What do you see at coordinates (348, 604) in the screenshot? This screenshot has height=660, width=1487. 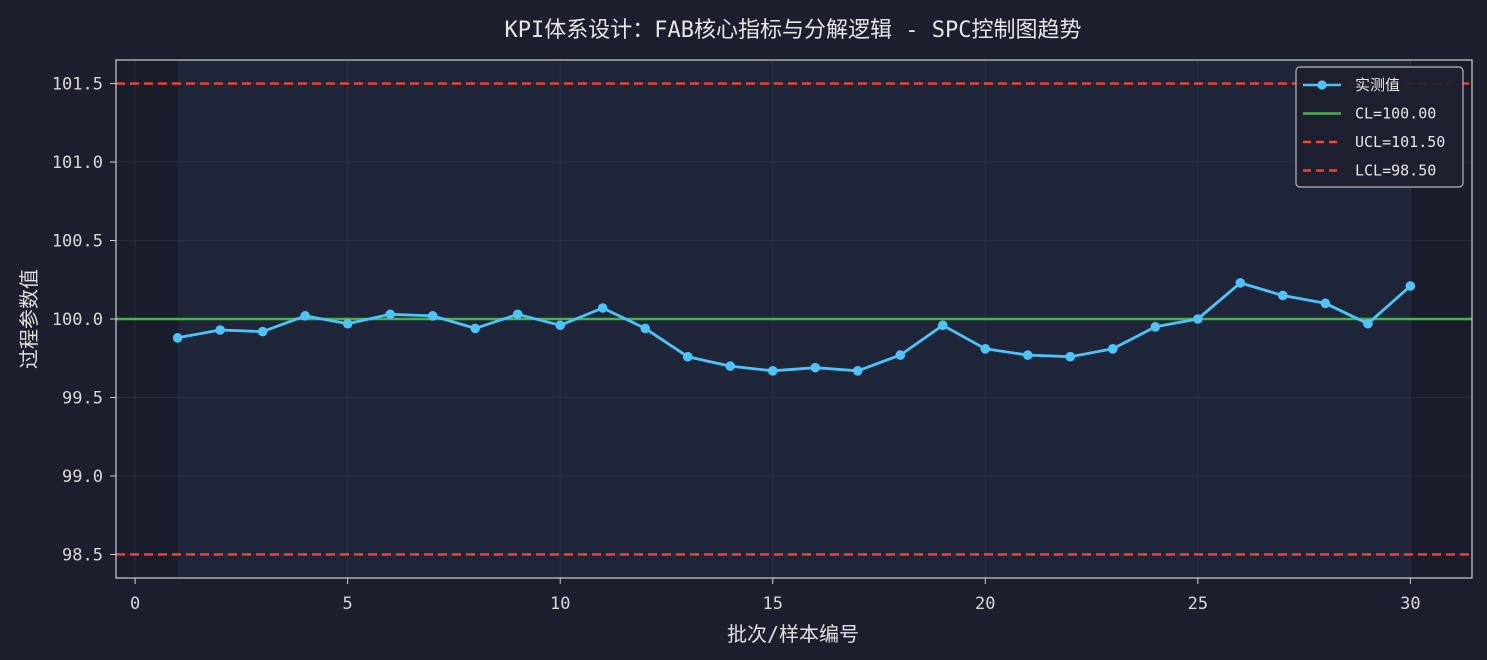 I see `x-tick-label: 5` at bounding box center [348, 604].